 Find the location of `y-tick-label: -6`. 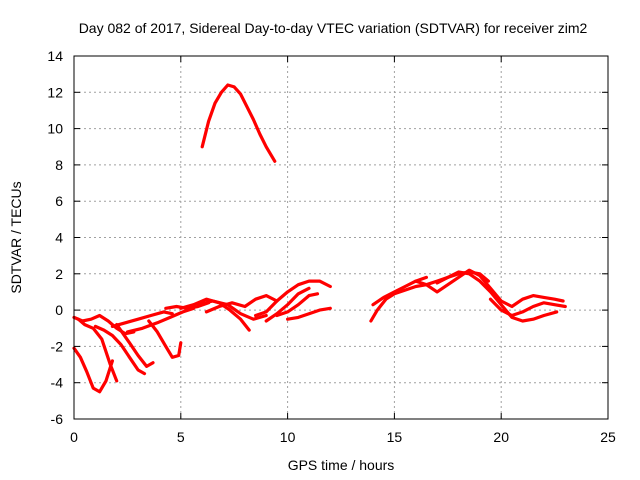

y-tick-label: -6 is located at coordinates (57, 419).